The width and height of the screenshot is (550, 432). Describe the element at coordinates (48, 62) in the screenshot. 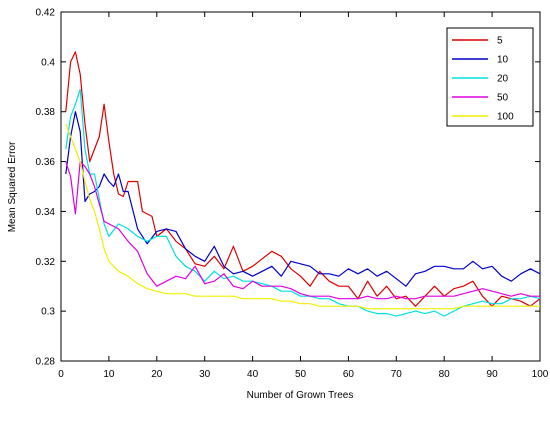

I see `y-tick-label: 0.4` at that location.